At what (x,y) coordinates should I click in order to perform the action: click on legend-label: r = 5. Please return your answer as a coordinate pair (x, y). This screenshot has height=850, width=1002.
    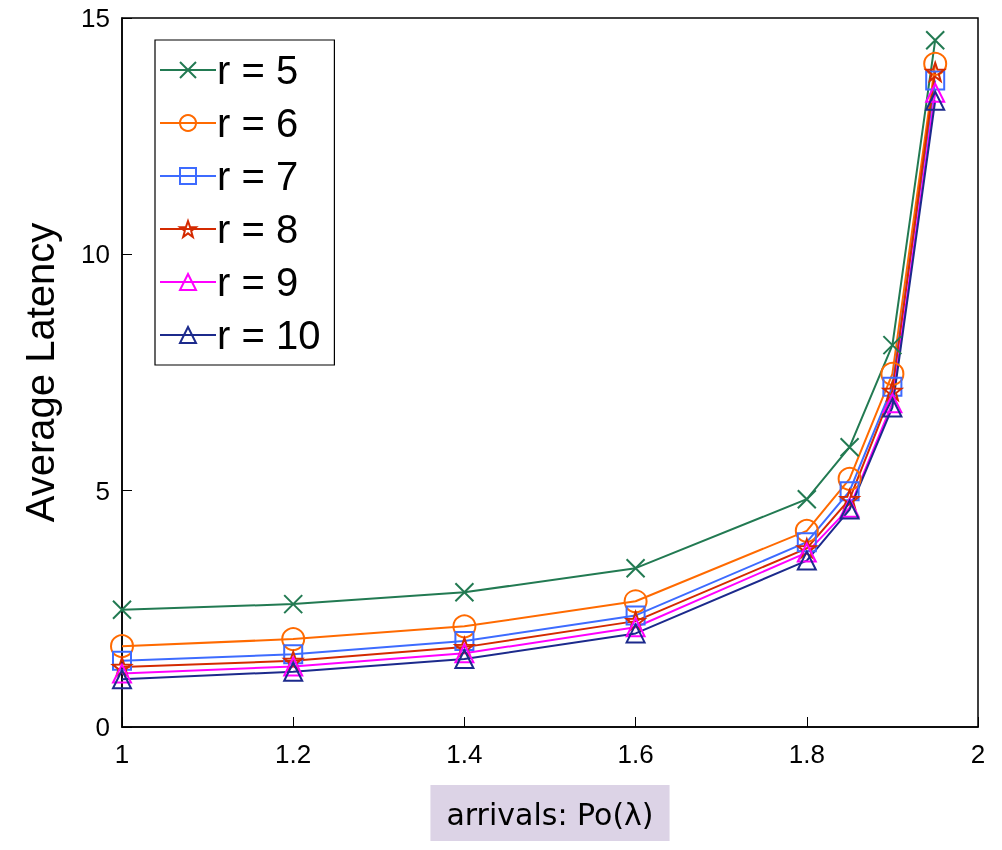
    Looking at the image, I should click on (258, 70).